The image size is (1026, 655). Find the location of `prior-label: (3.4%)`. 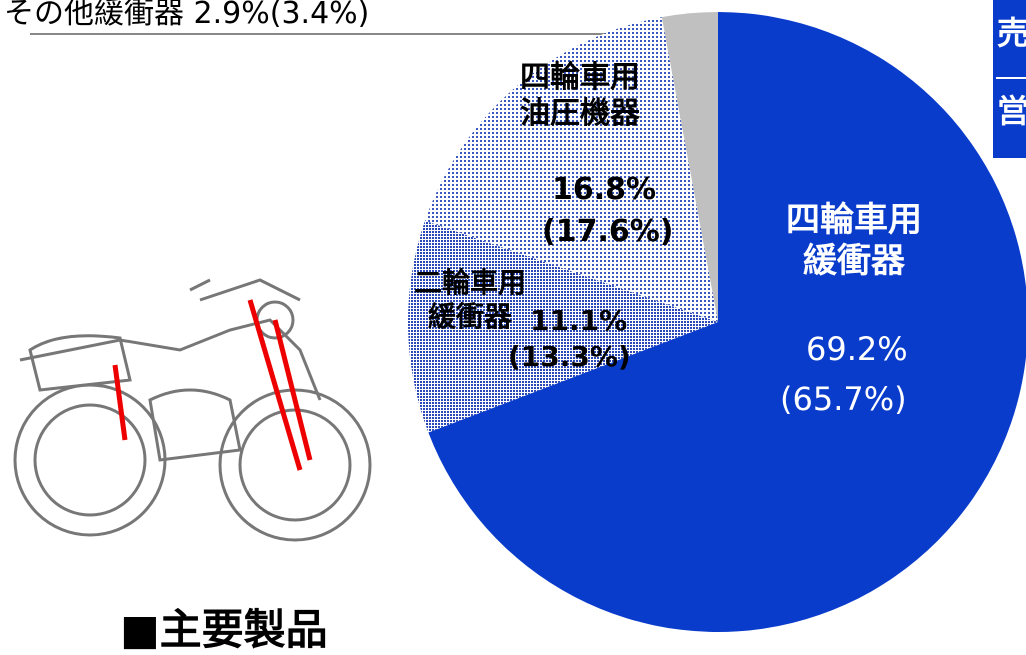

prior-label: (3.4%) is located at coordinates (319, 15).